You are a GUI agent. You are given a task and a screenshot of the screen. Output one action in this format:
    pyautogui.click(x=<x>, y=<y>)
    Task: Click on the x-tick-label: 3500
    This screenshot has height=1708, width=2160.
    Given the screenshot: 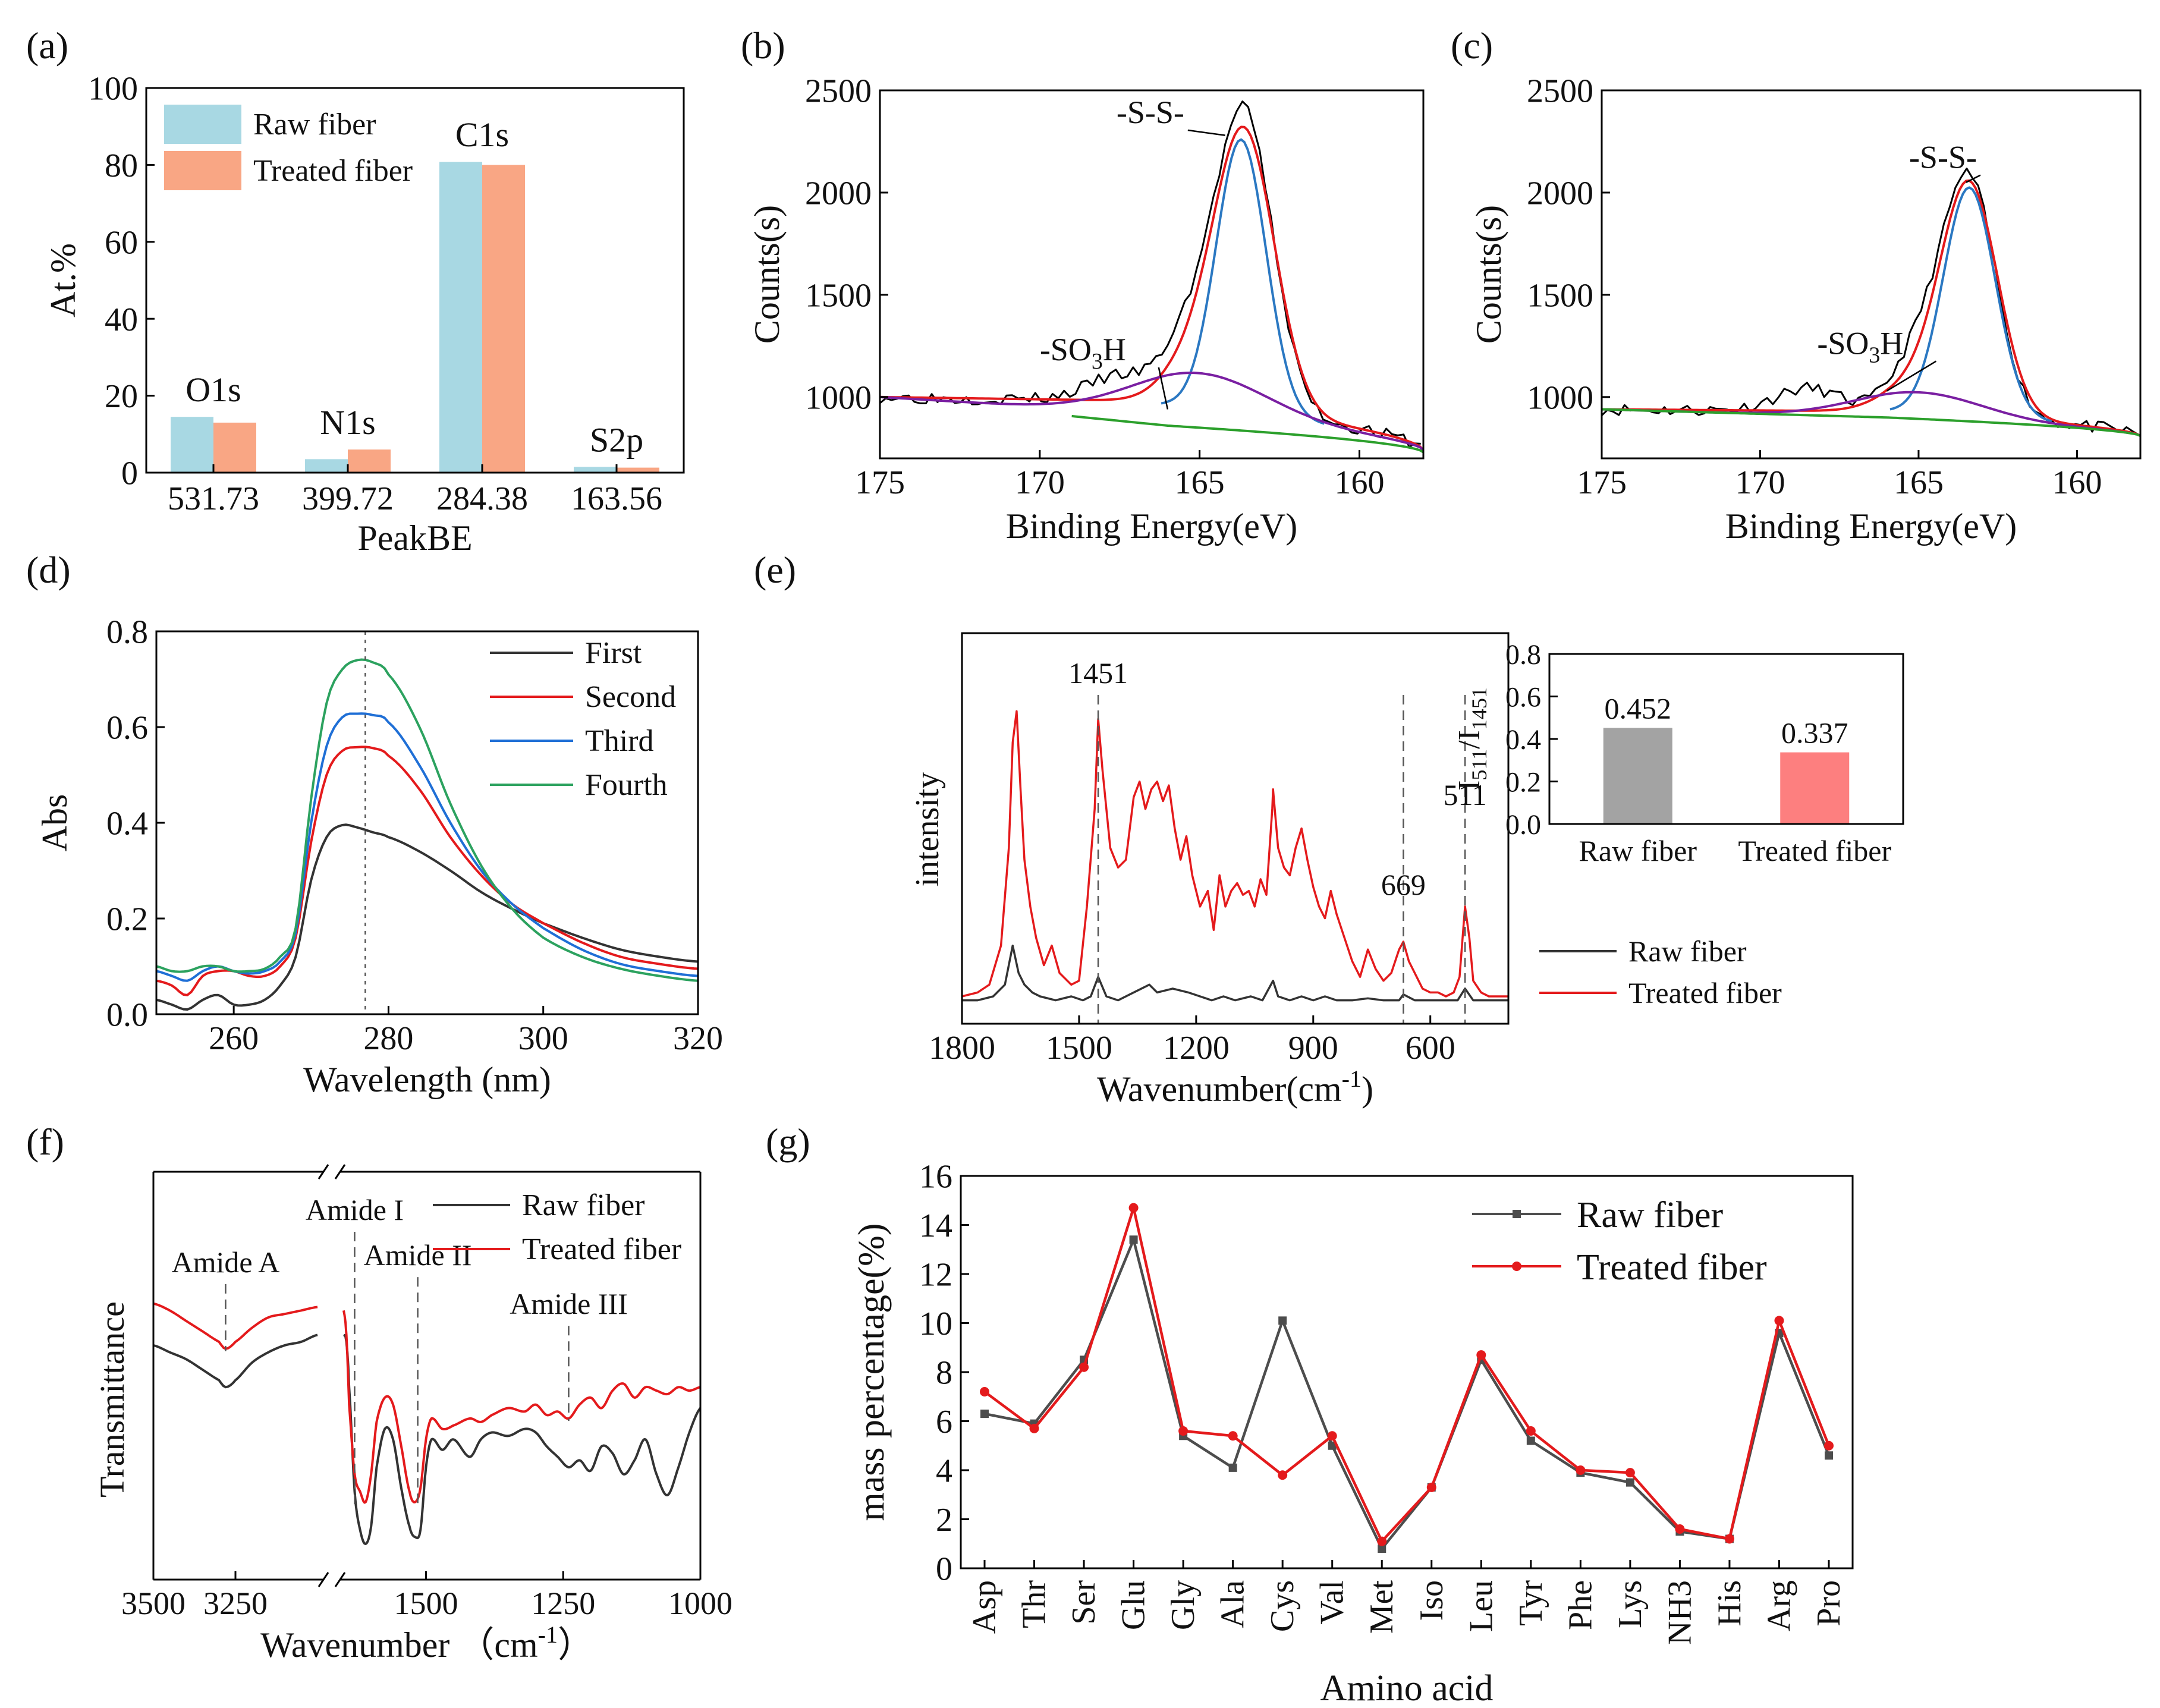 What is the action you would take?
    pyautogui.click(x=153, y=1603)
    